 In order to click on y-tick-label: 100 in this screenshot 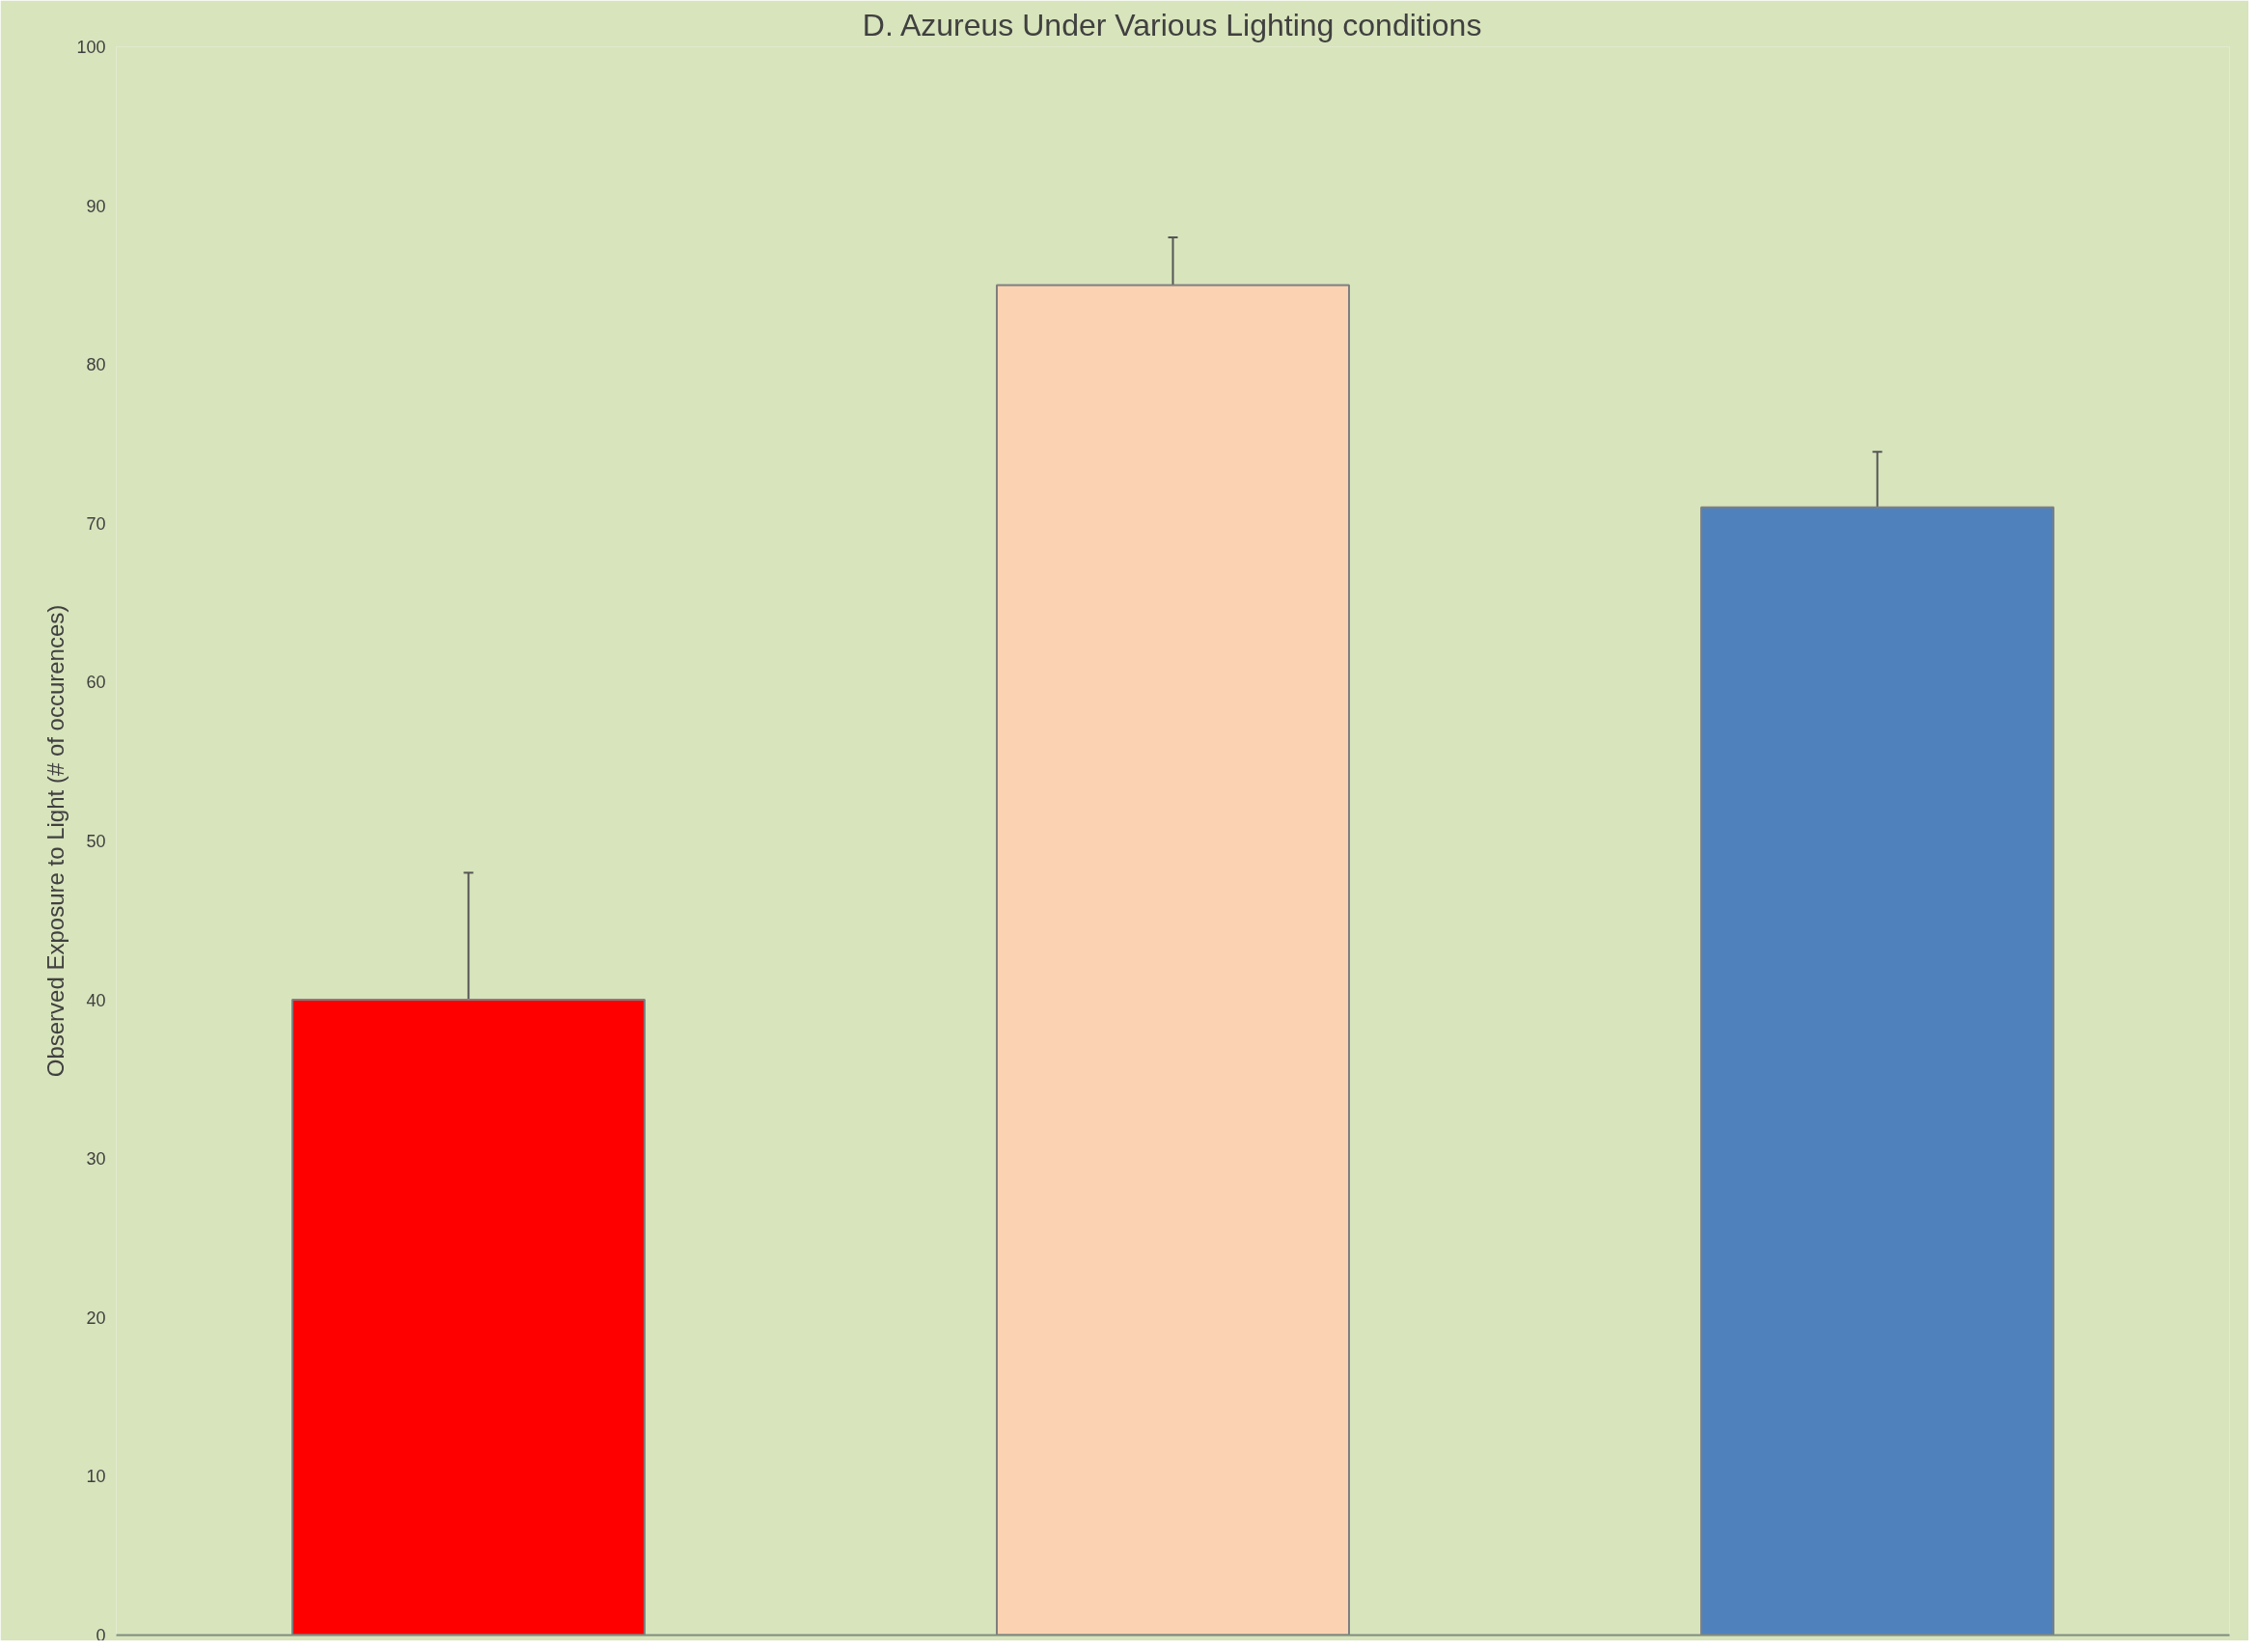, I will do `click(91, 47)`.